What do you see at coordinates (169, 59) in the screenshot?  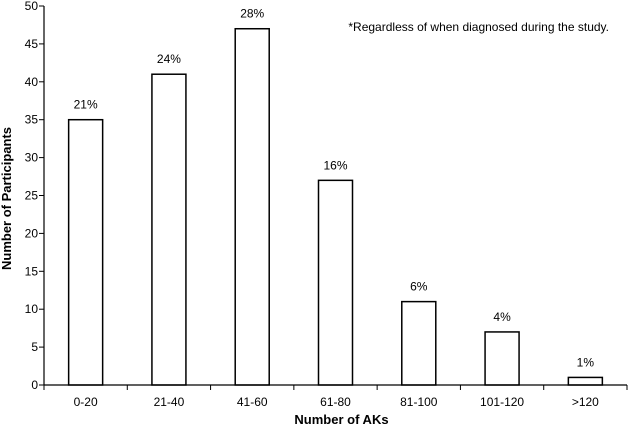 I see `bar-data-label: 24%` at bounding box center [169, 59].